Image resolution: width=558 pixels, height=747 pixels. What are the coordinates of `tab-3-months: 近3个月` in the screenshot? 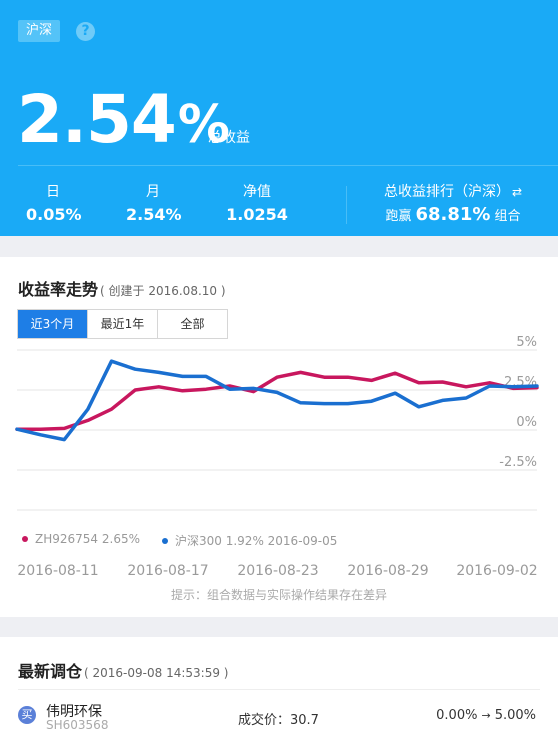 It's located at (53, 324).